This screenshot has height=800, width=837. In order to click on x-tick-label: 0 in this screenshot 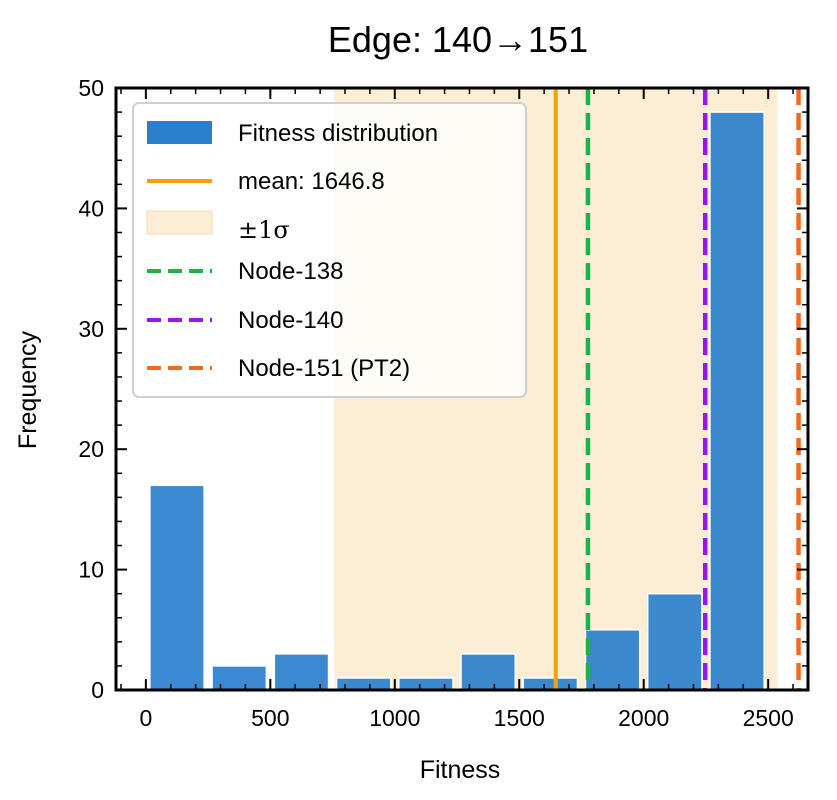, I will do `click(145, 718)`.